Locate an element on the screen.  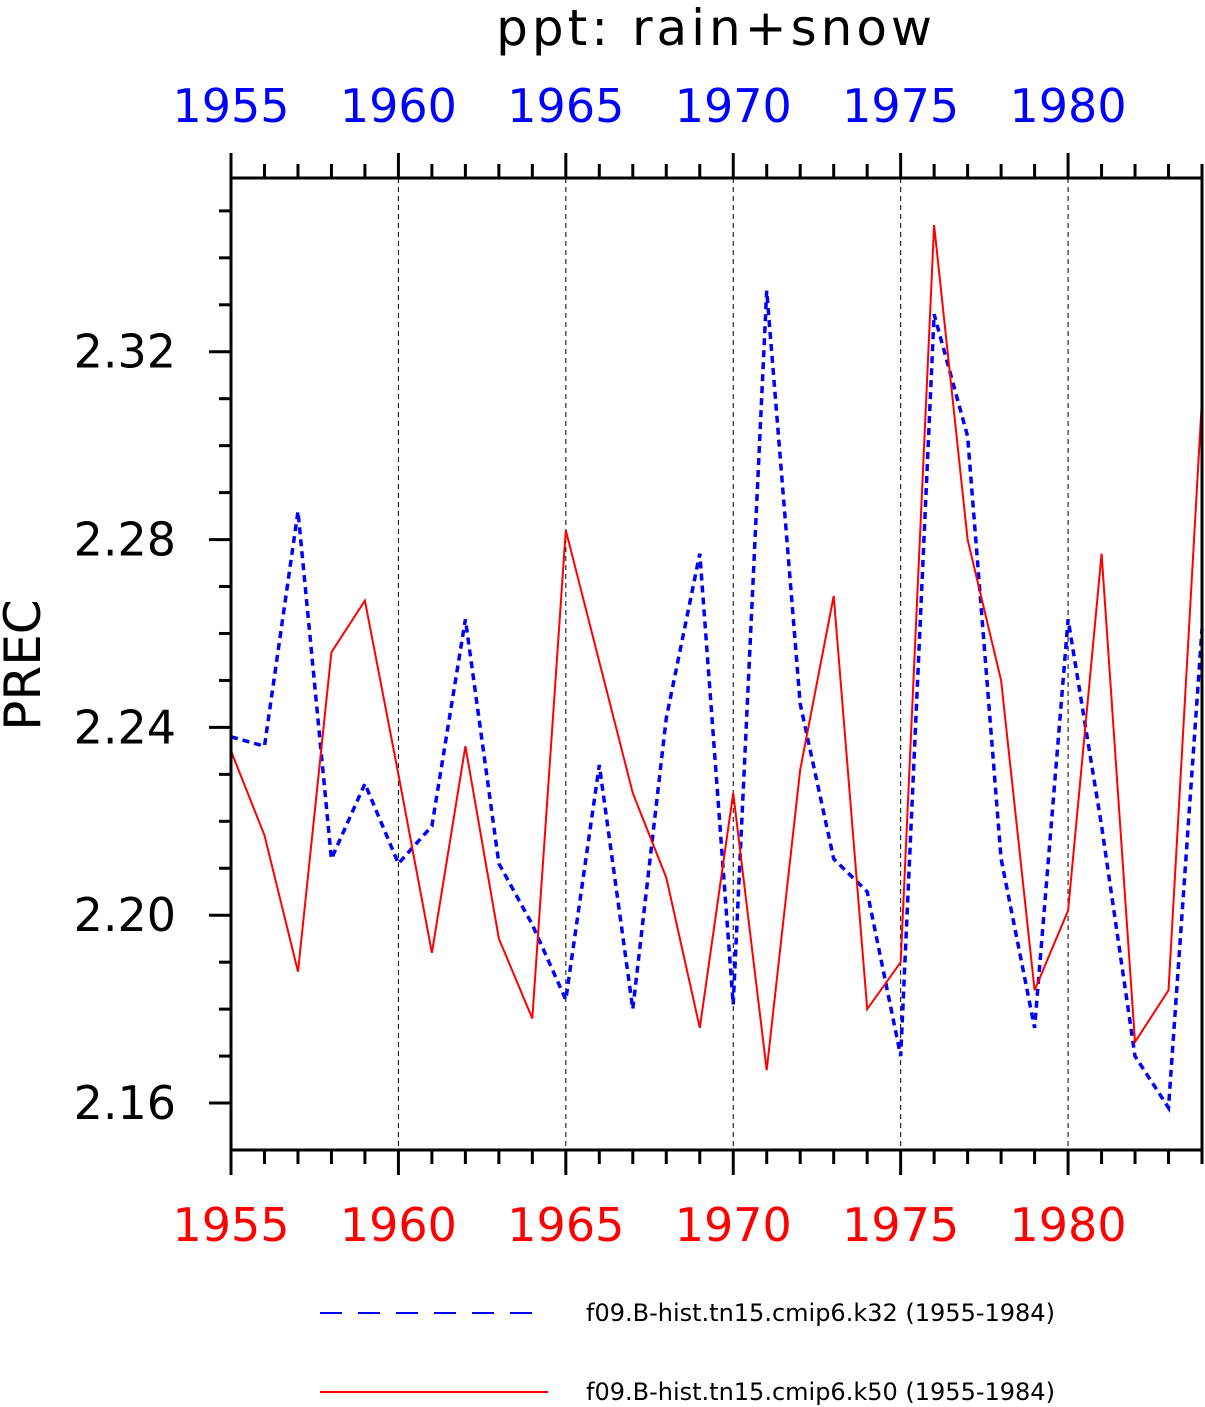
x-tick-label-top: 1960 is located at coordinates (398, 106).